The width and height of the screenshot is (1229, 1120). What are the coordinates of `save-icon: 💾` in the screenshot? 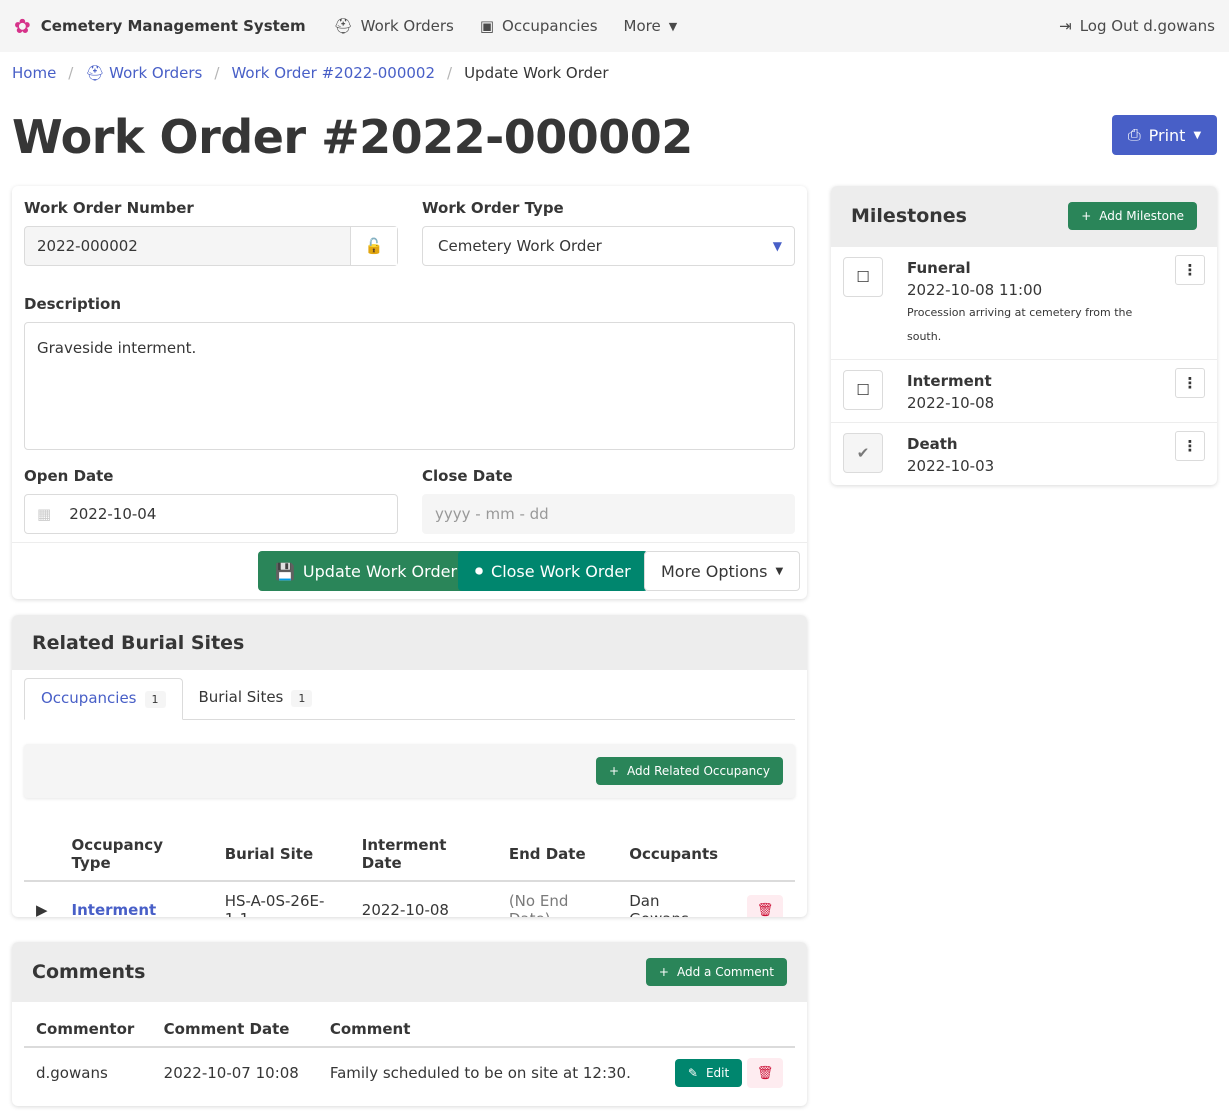 It's located at (285, 571).